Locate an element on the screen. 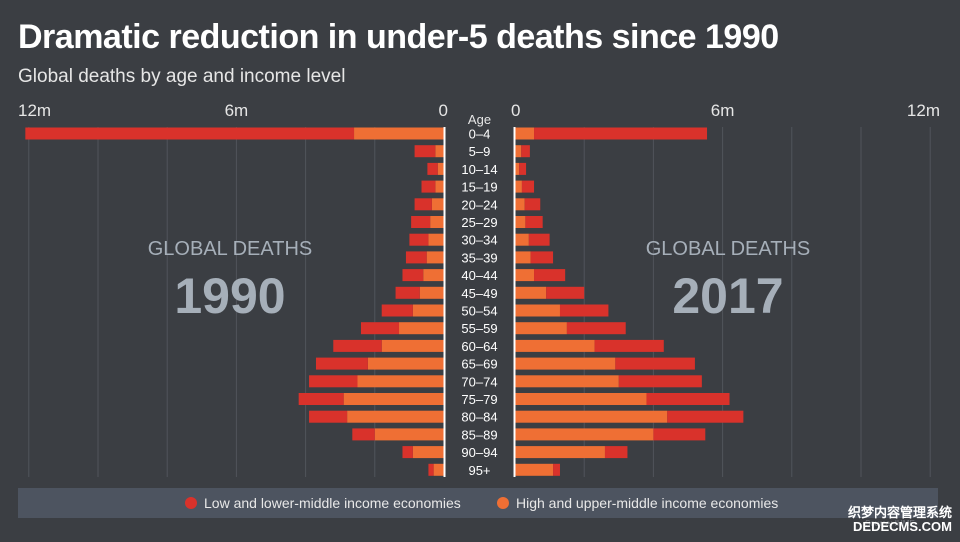 The height and width of the screenshot is (542, 960). age-label: 30–34 is located at coordinates (479, 240).